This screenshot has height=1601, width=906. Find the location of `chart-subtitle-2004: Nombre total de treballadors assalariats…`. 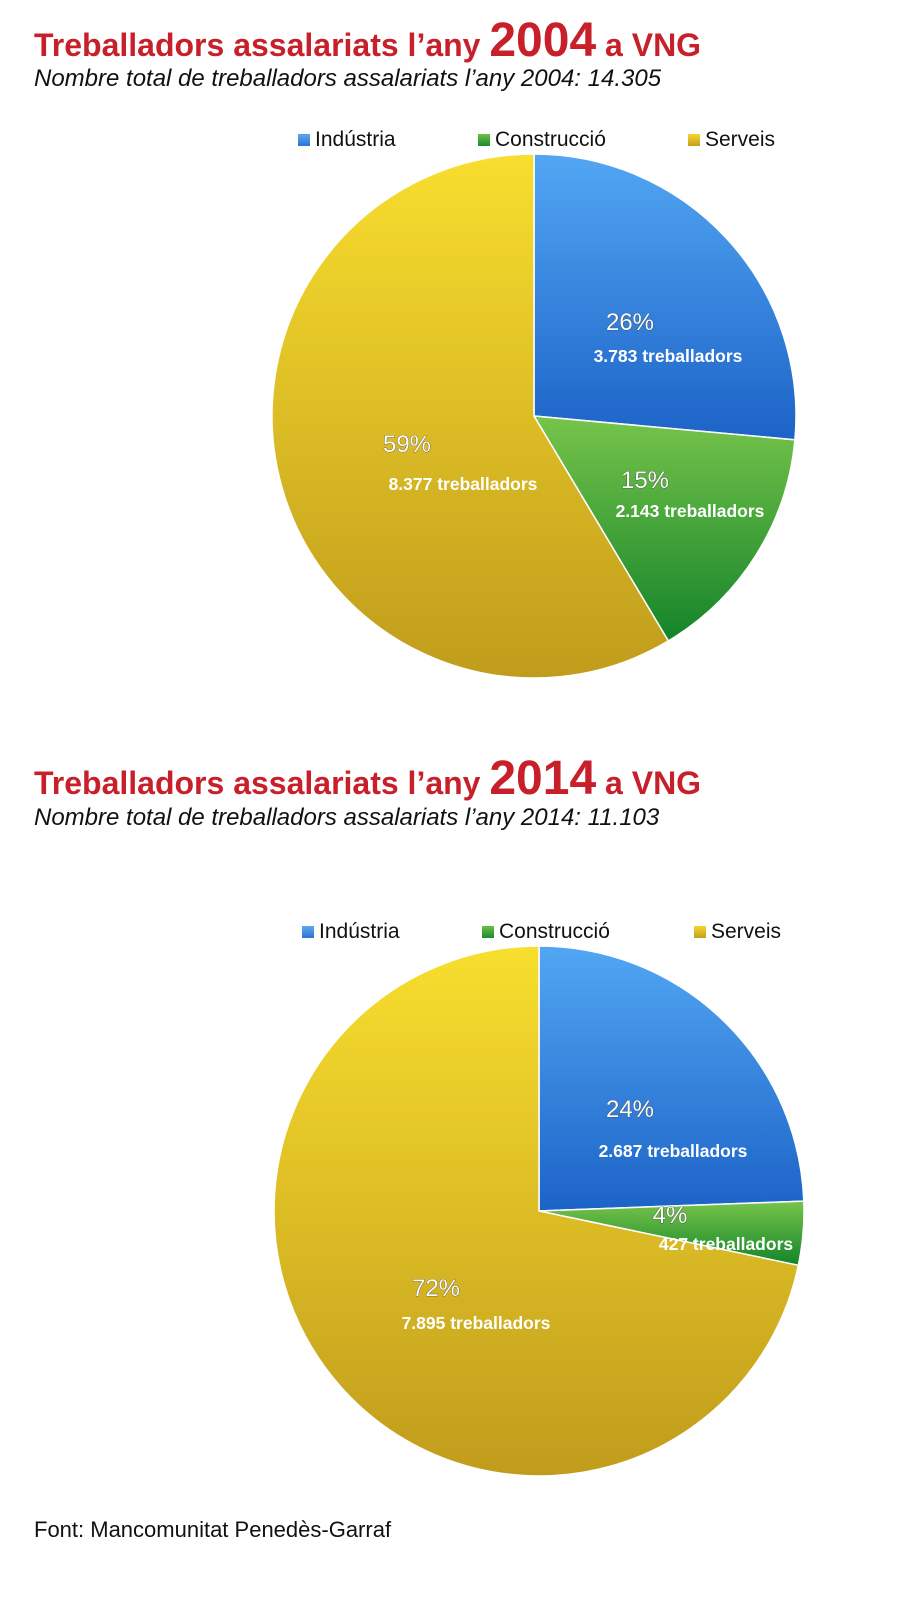

chart-subtitle-2004: Nombre total de treballadors assalariats… is located at coordinates (348, 78).